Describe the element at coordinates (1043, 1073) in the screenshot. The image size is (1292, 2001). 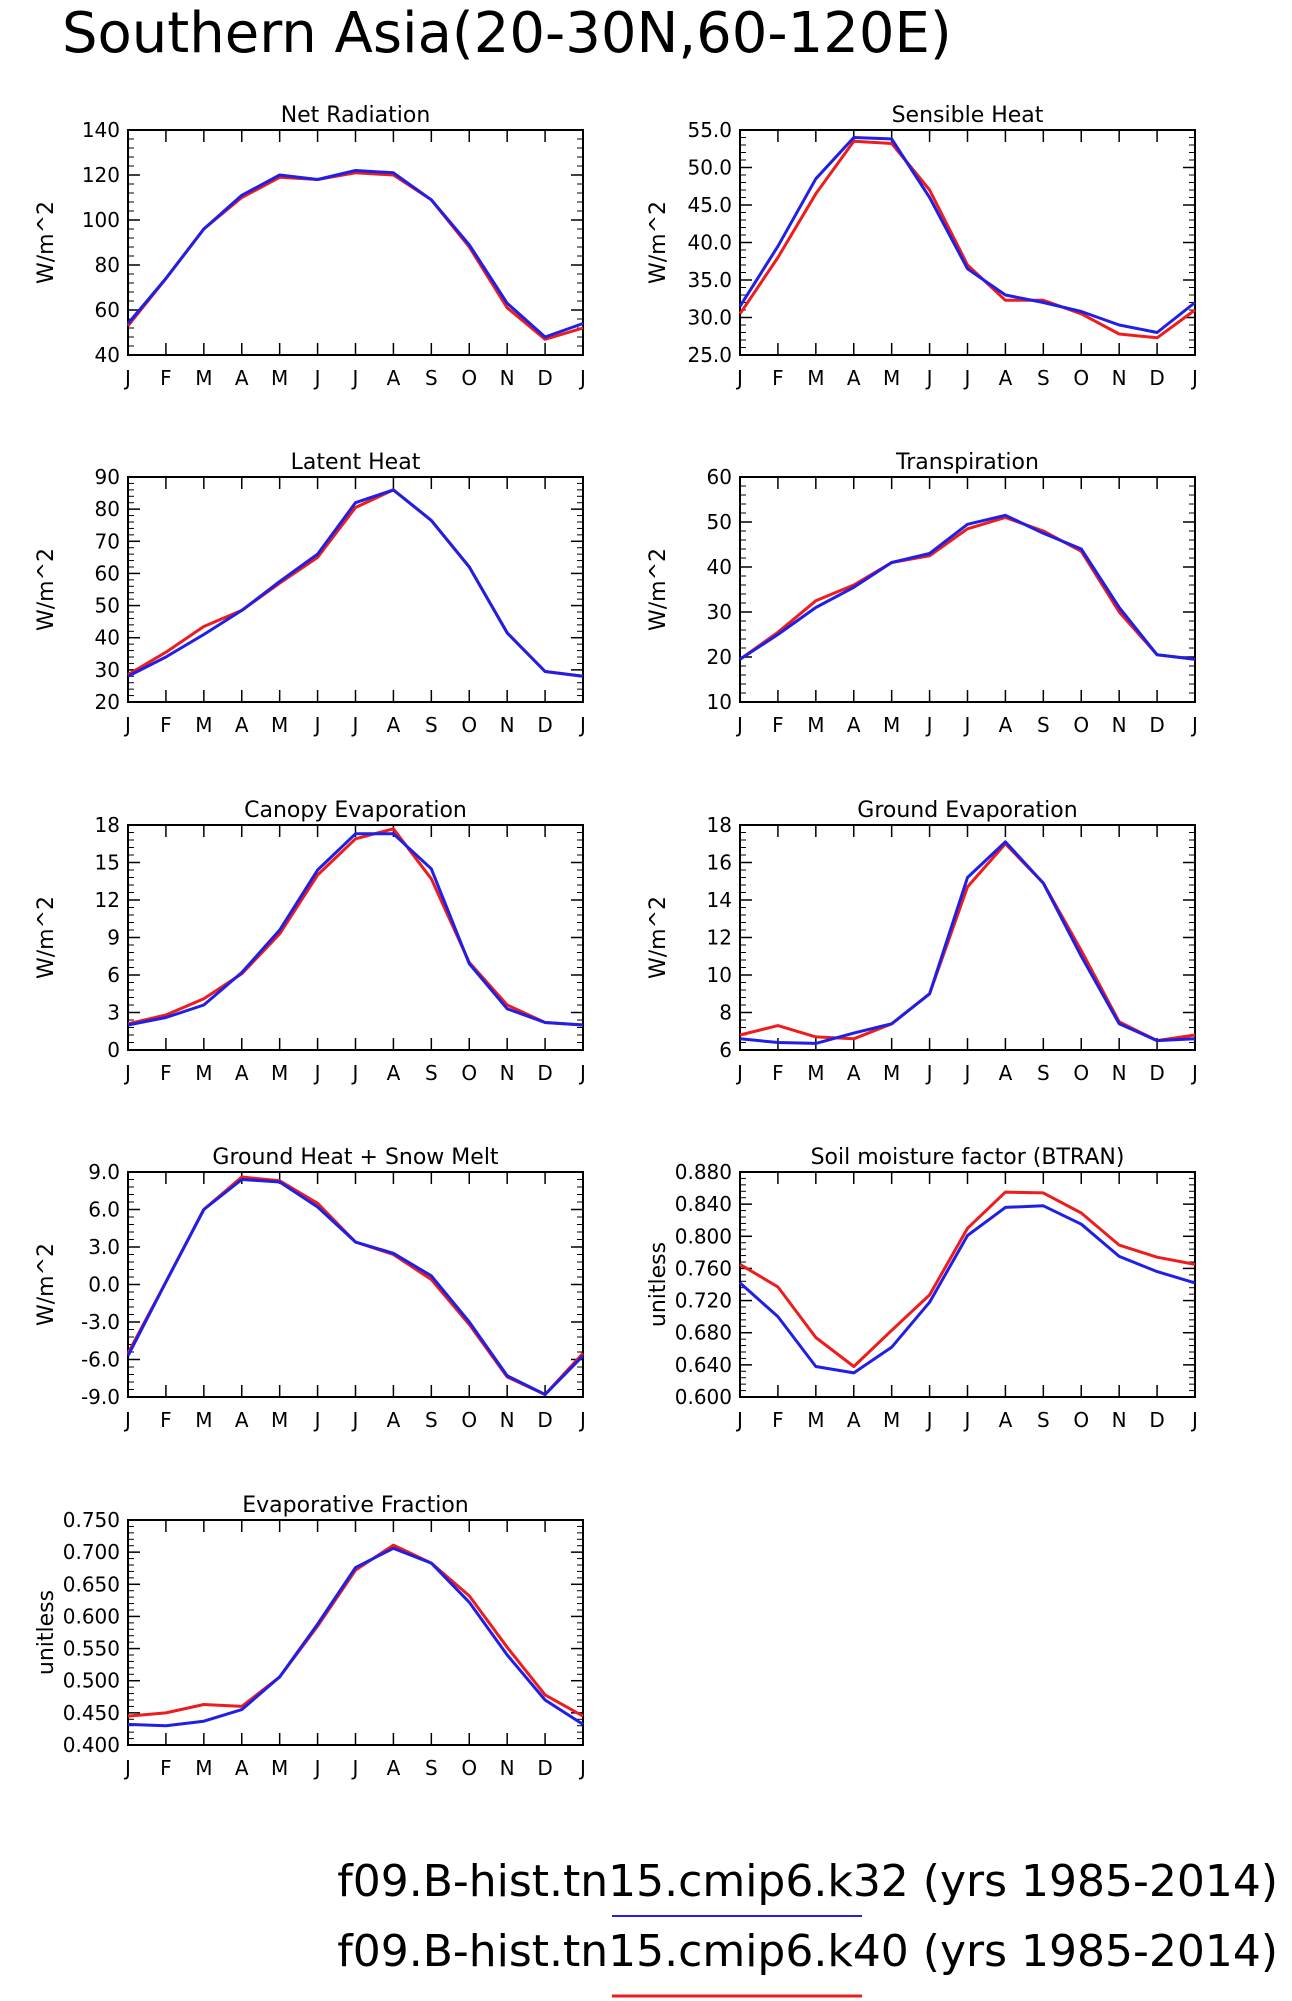
I see `panel-5-xtick-label: S` at that location.